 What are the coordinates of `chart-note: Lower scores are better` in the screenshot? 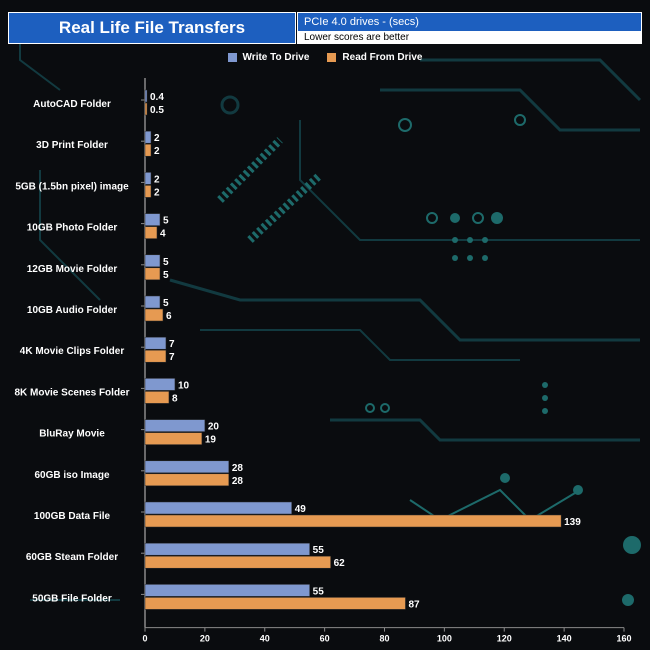 It's located at (469, 38).